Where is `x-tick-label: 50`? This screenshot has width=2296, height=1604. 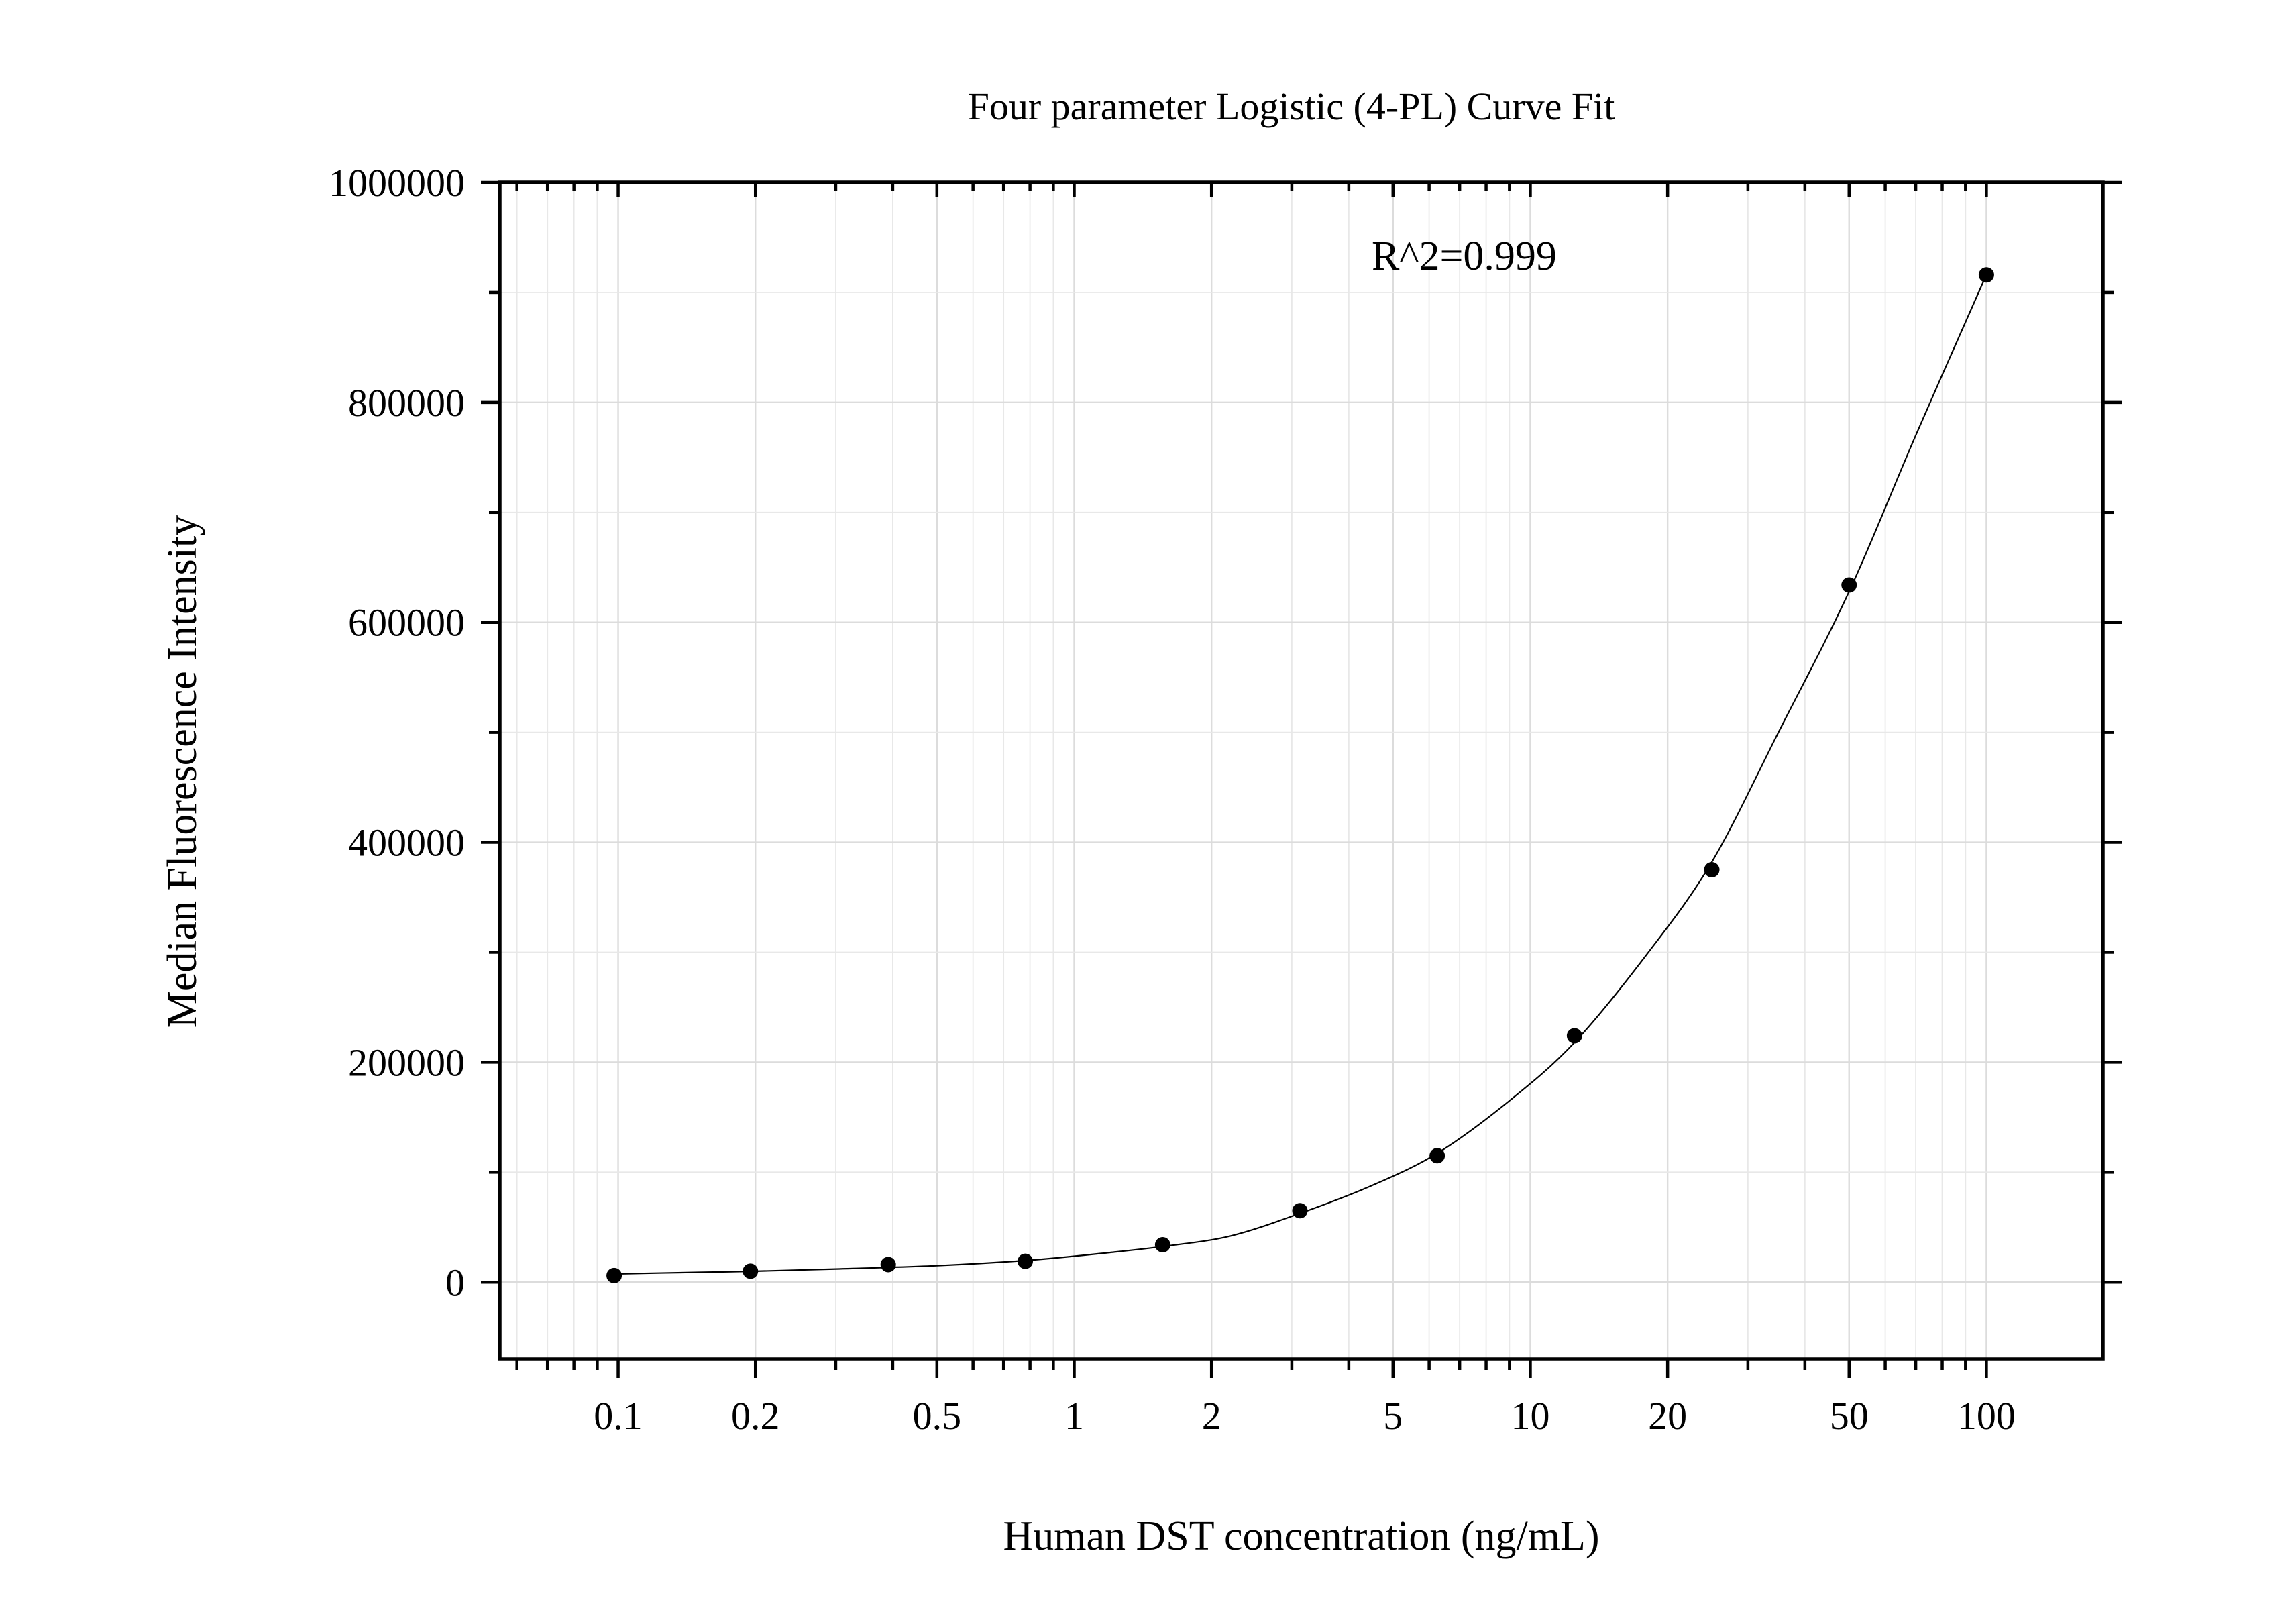
x-tick-label: 50 is located at coordinates (1850, 1416).